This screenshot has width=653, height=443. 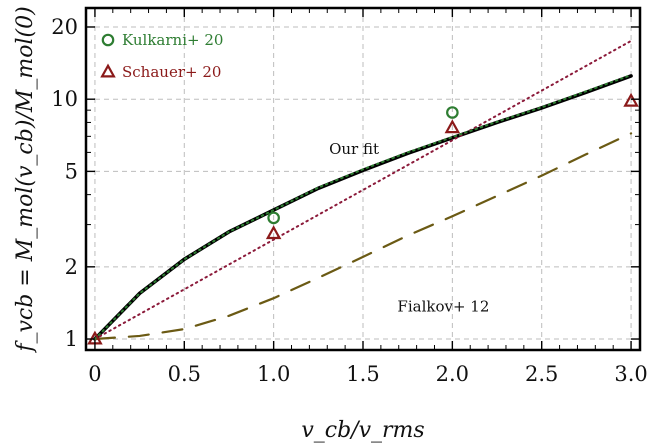 I want to click on y-axis-label: f_vcb = M_mol(v_cb)/M_mol(0), so click(x=25, y=179).